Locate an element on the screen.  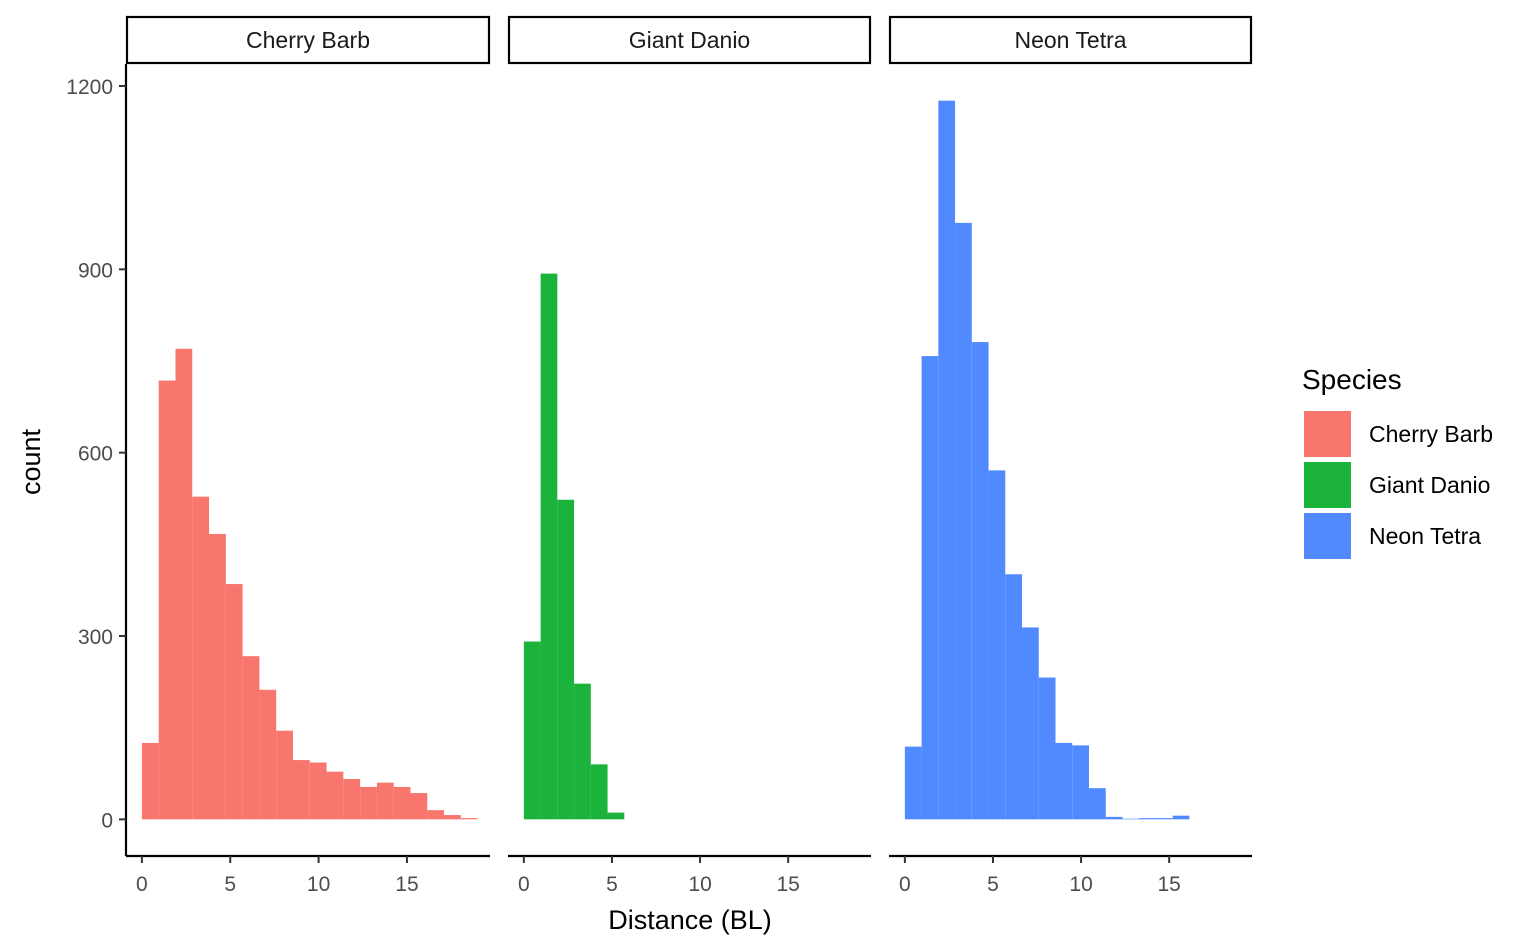
facet-strip-label: Giant Danio is located at coordinates (689, 40).